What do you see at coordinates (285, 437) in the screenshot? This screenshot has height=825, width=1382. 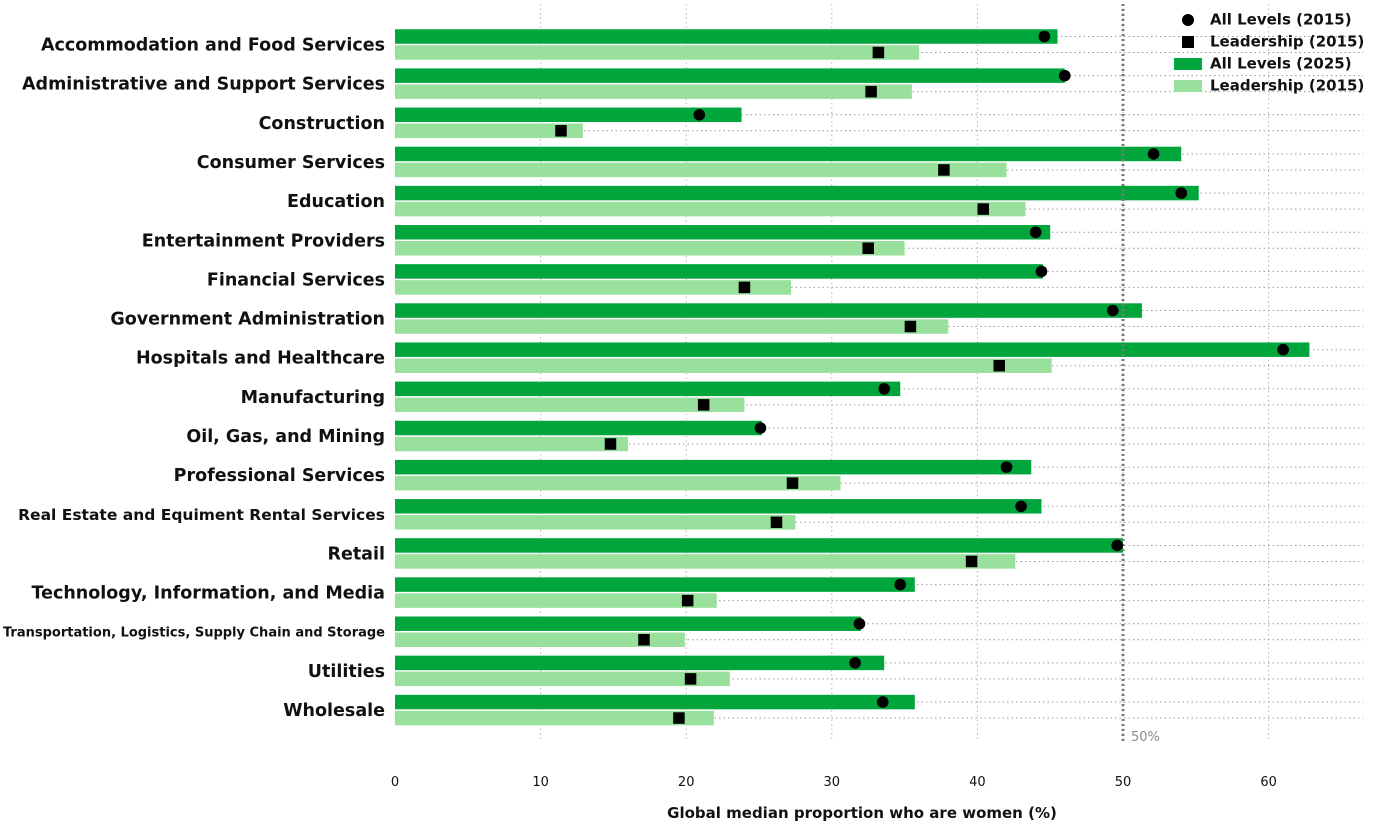 I see `category-label: Oil, Gas, and Mining` at bounding box center [285, 437].